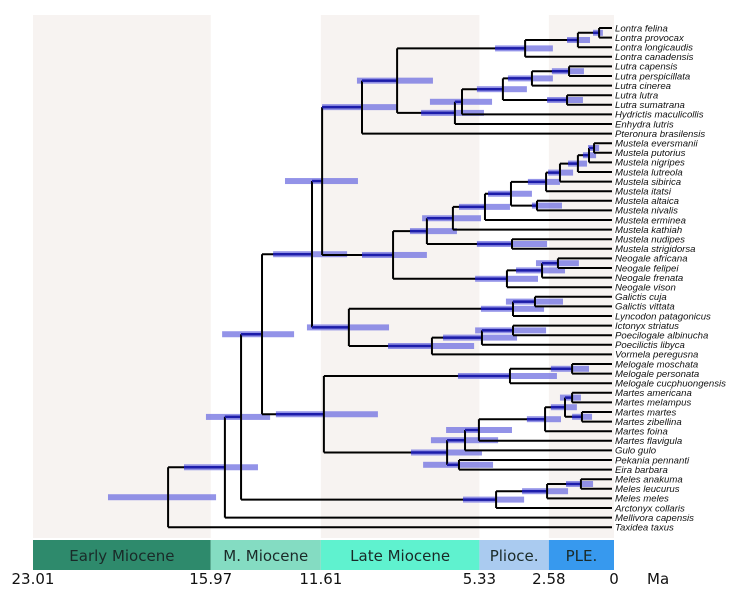 Image resolution: width=746 pixels, height=600 pixels. Describe the element at coordinates (644, 124) in the screenshot. I see `taxon-label: Enhydra lutris` at that location.